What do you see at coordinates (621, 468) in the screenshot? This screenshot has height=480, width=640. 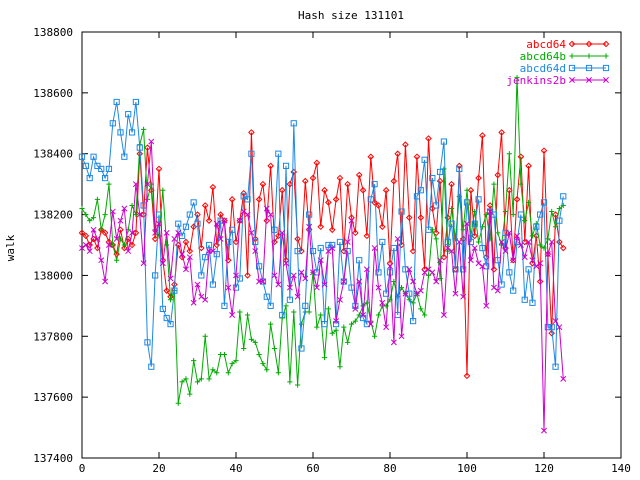 I see `x-tick-label: 140` at bounding box center [621, 468].